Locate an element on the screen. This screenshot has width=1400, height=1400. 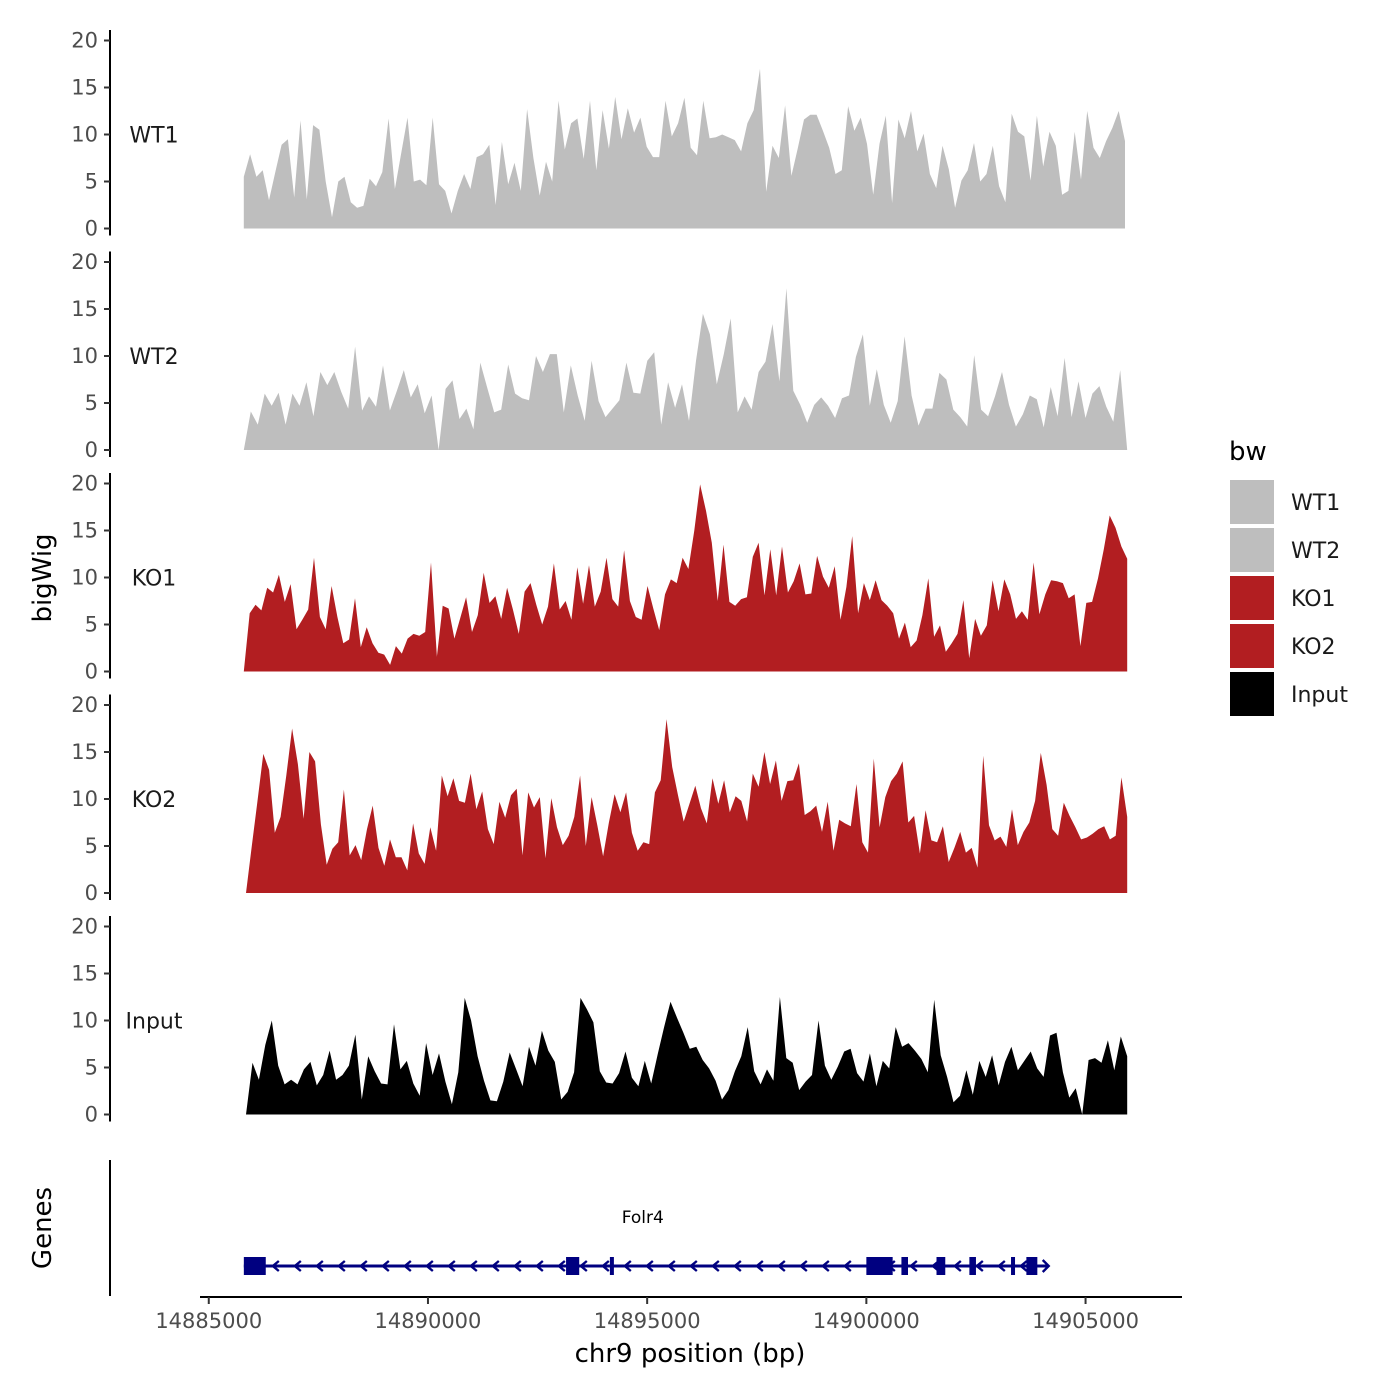
track-wt2: 0 5 10 15 20 WT2 is located at coordinates (599, 356).